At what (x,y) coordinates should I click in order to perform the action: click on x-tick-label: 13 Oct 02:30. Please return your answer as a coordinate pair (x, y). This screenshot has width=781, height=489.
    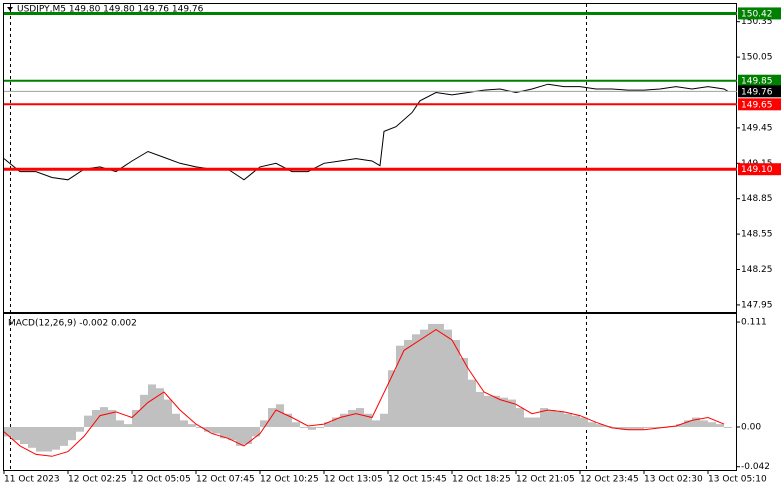
    Looking at the image, I should click on (673, 480).